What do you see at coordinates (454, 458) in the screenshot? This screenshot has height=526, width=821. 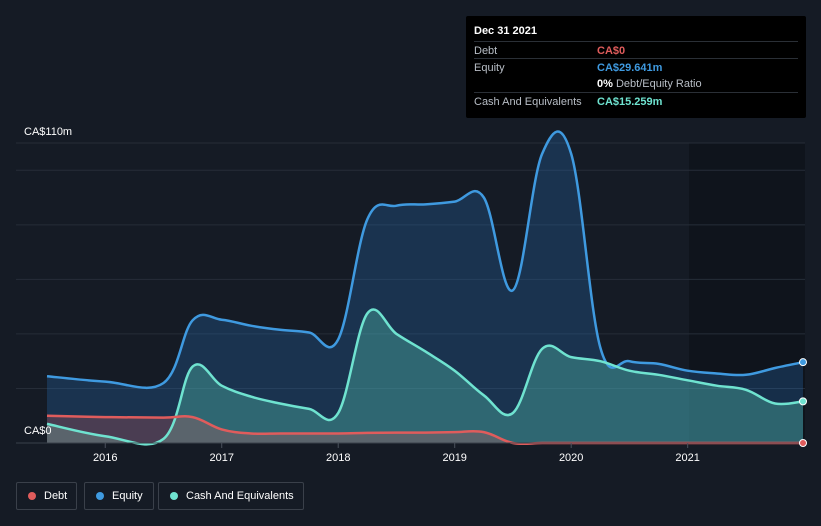 I see `x-tick-label-2019: 2019` at bounding box center [454, 458].